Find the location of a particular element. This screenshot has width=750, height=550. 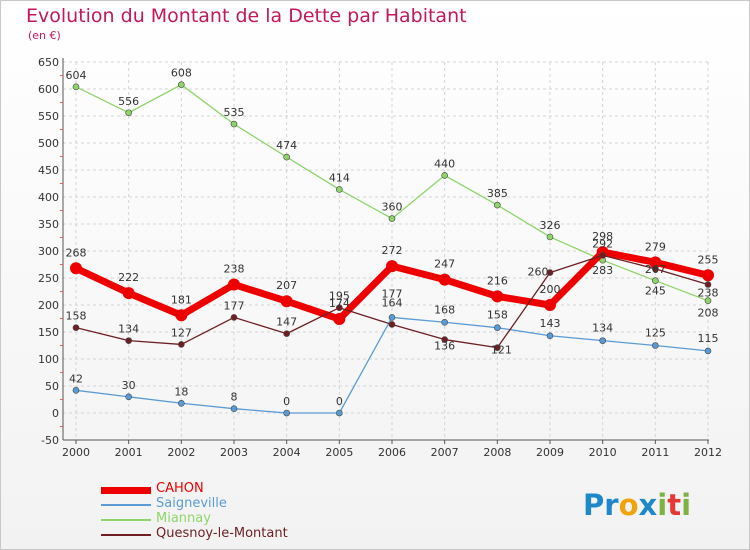

data-label: 298 is located at coordinates (602, 236).